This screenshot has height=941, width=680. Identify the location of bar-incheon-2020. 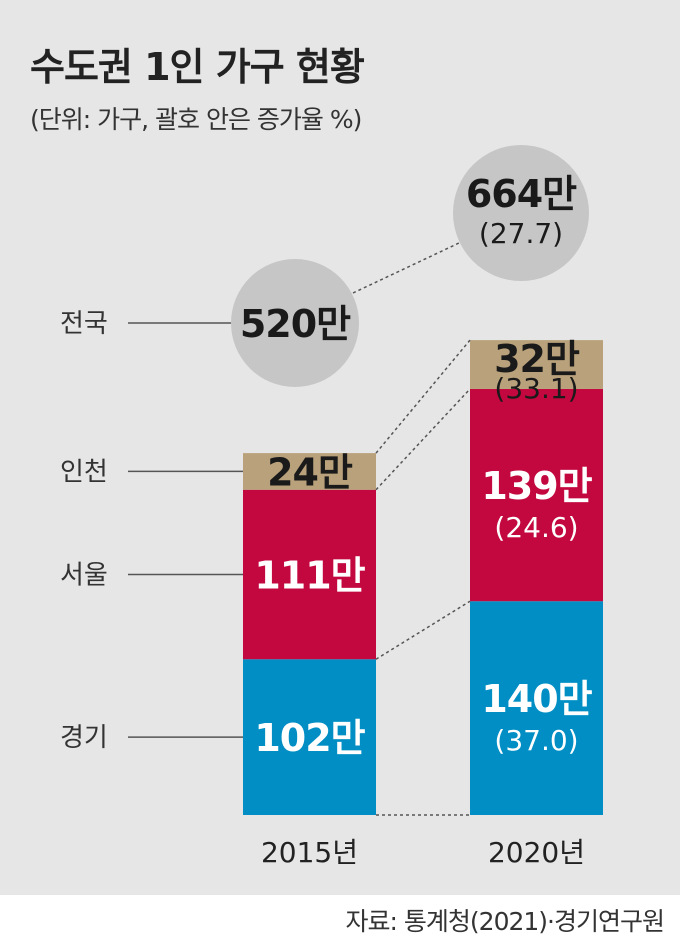
(536, 364).